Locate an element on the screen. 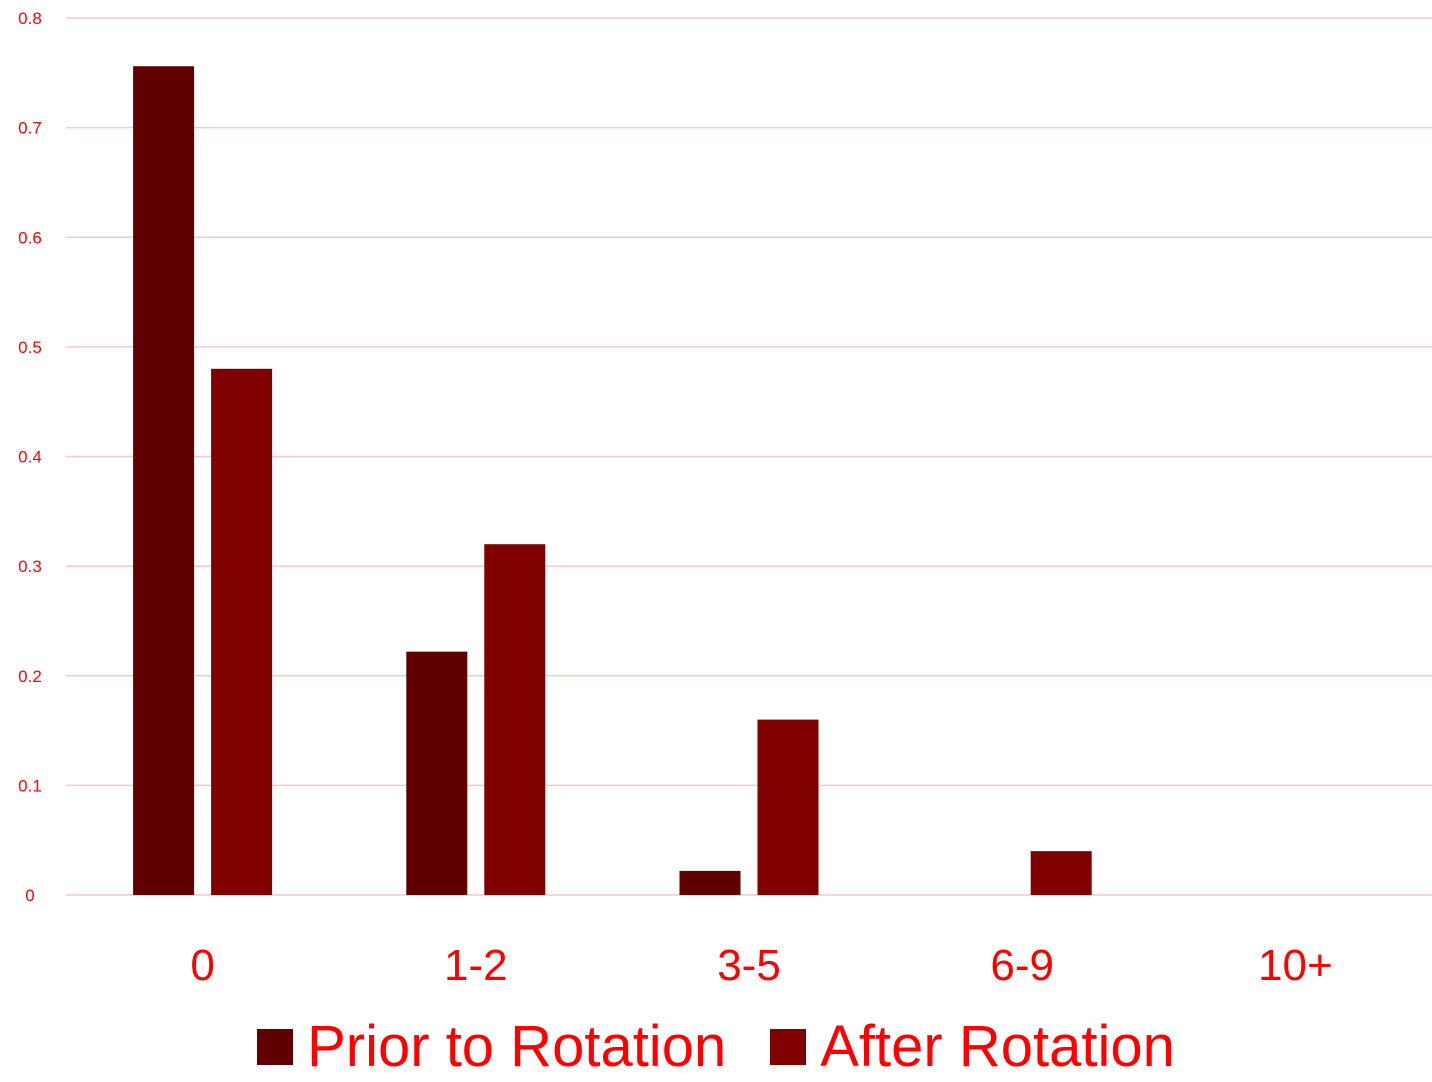  y-tick-label: 0.3 is located at coordinates (30, 566).